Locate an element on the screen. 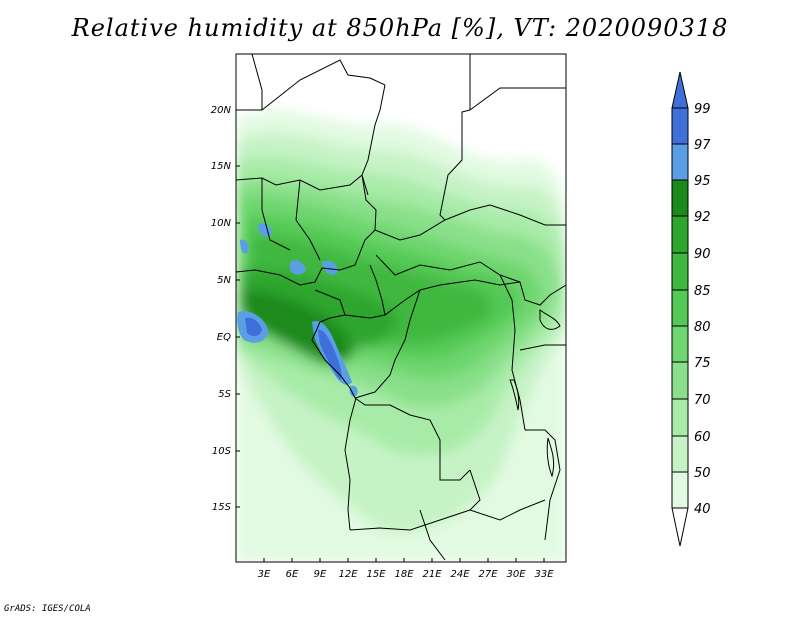  colorbar-label: 40 is located at coordinates (702, 509).